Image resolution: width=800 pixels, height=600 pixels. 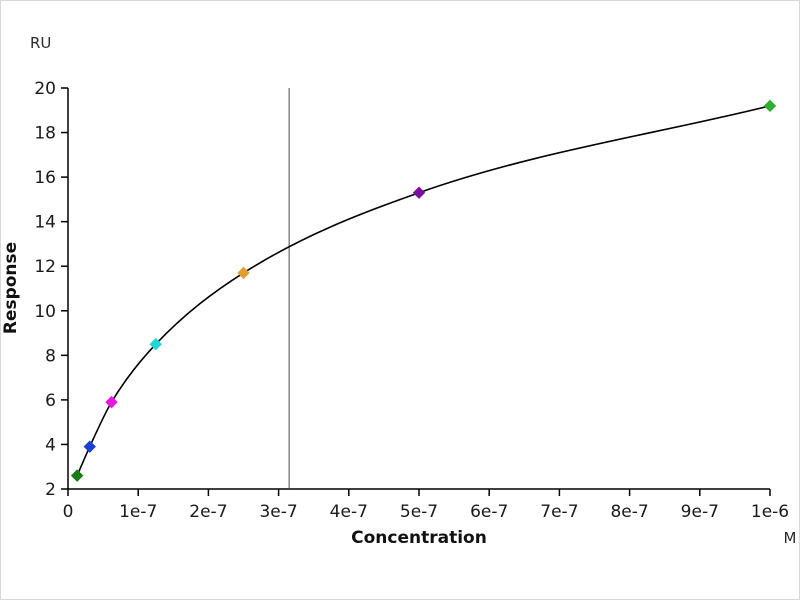 What do you see at coordinates (11, 288) in the screenshot?
I see `y-axis-title: Response` at bounding box center [11, 288].